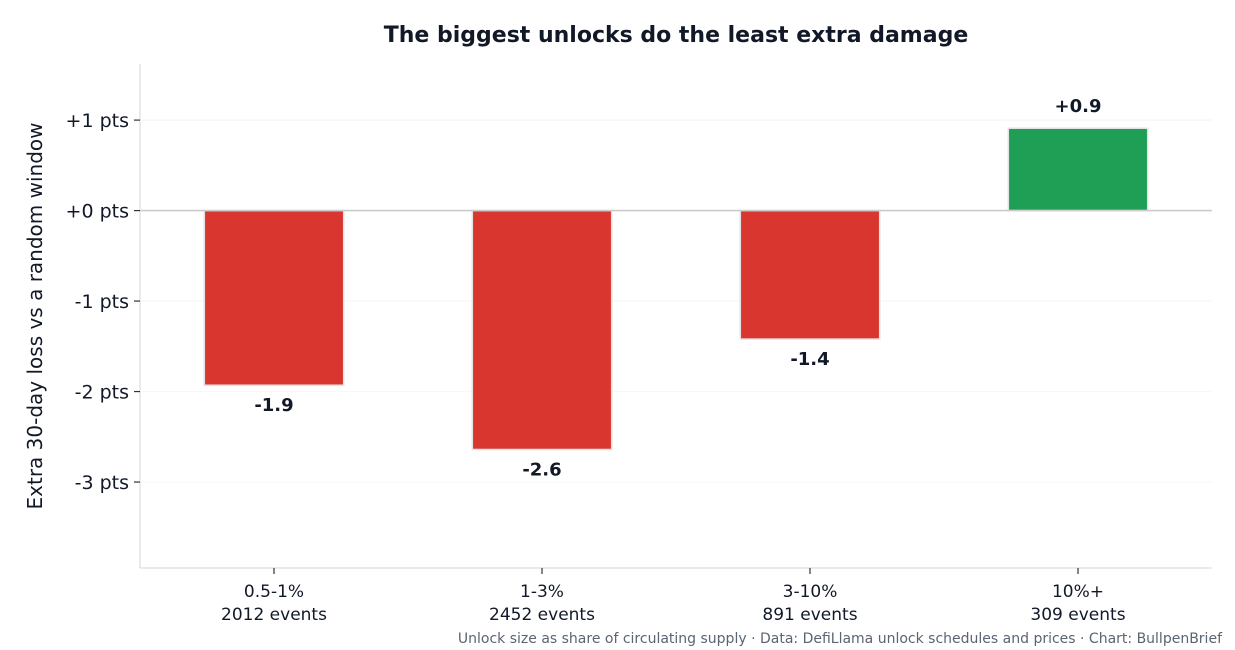 The image size is (1235, 650). I want to click on data-label-2: -1.4, so click(809, 359).